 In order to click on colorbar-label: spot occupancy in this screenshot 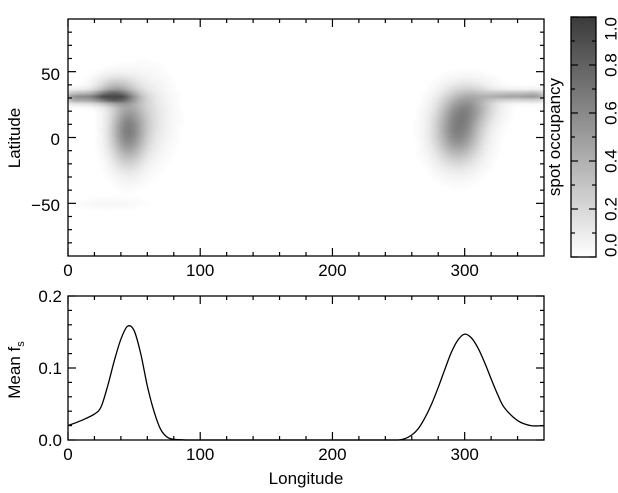, I will do `click(554, 136)`.